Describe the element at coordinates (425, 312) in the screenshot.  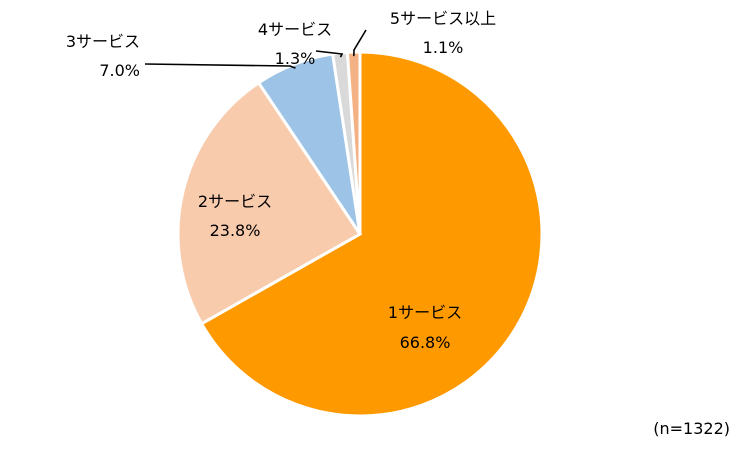
I see `slice-label-1: 1サービス` at that location.